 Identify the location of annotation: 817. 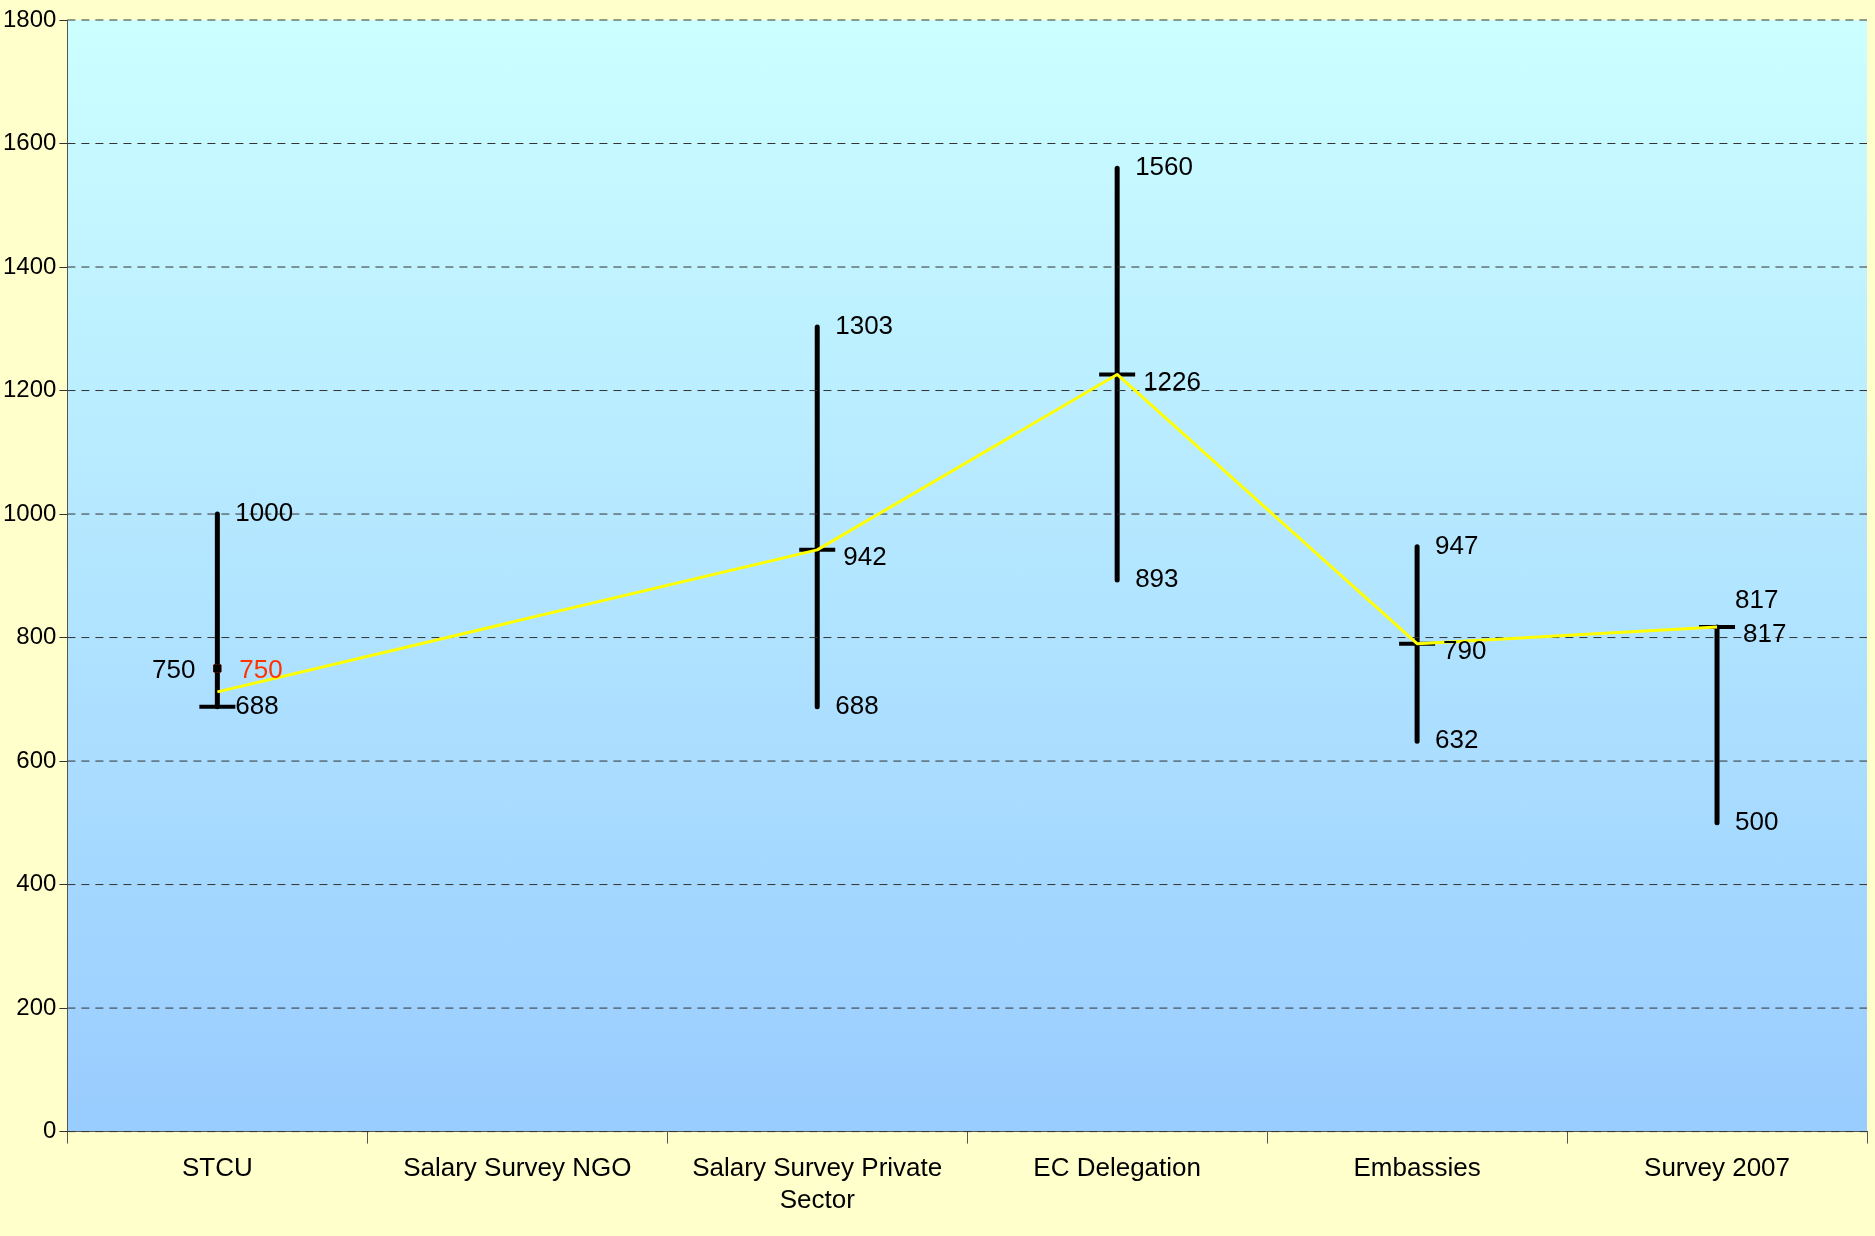
(1757, 599).